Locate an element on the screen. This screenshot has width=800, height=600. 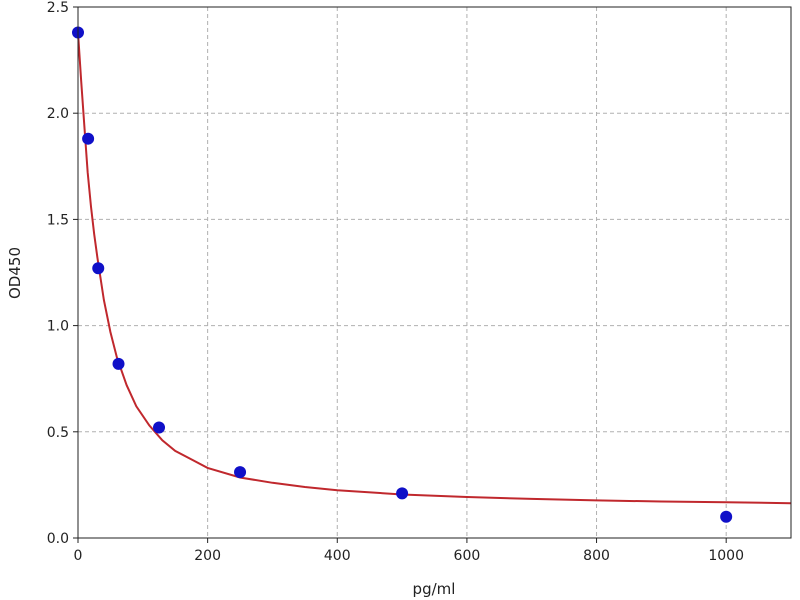
y-tick-label: 0.5 is located at coordinates (58, 433).